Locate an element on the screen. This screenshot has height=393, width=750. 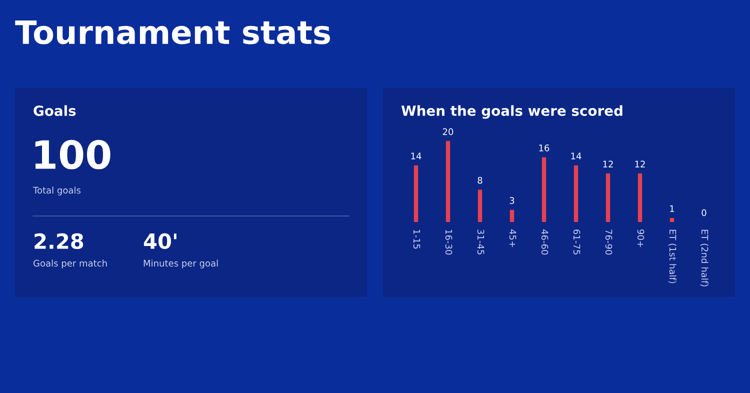
x-tick-label: ET (1st half) is located at coordinates (672, 257).